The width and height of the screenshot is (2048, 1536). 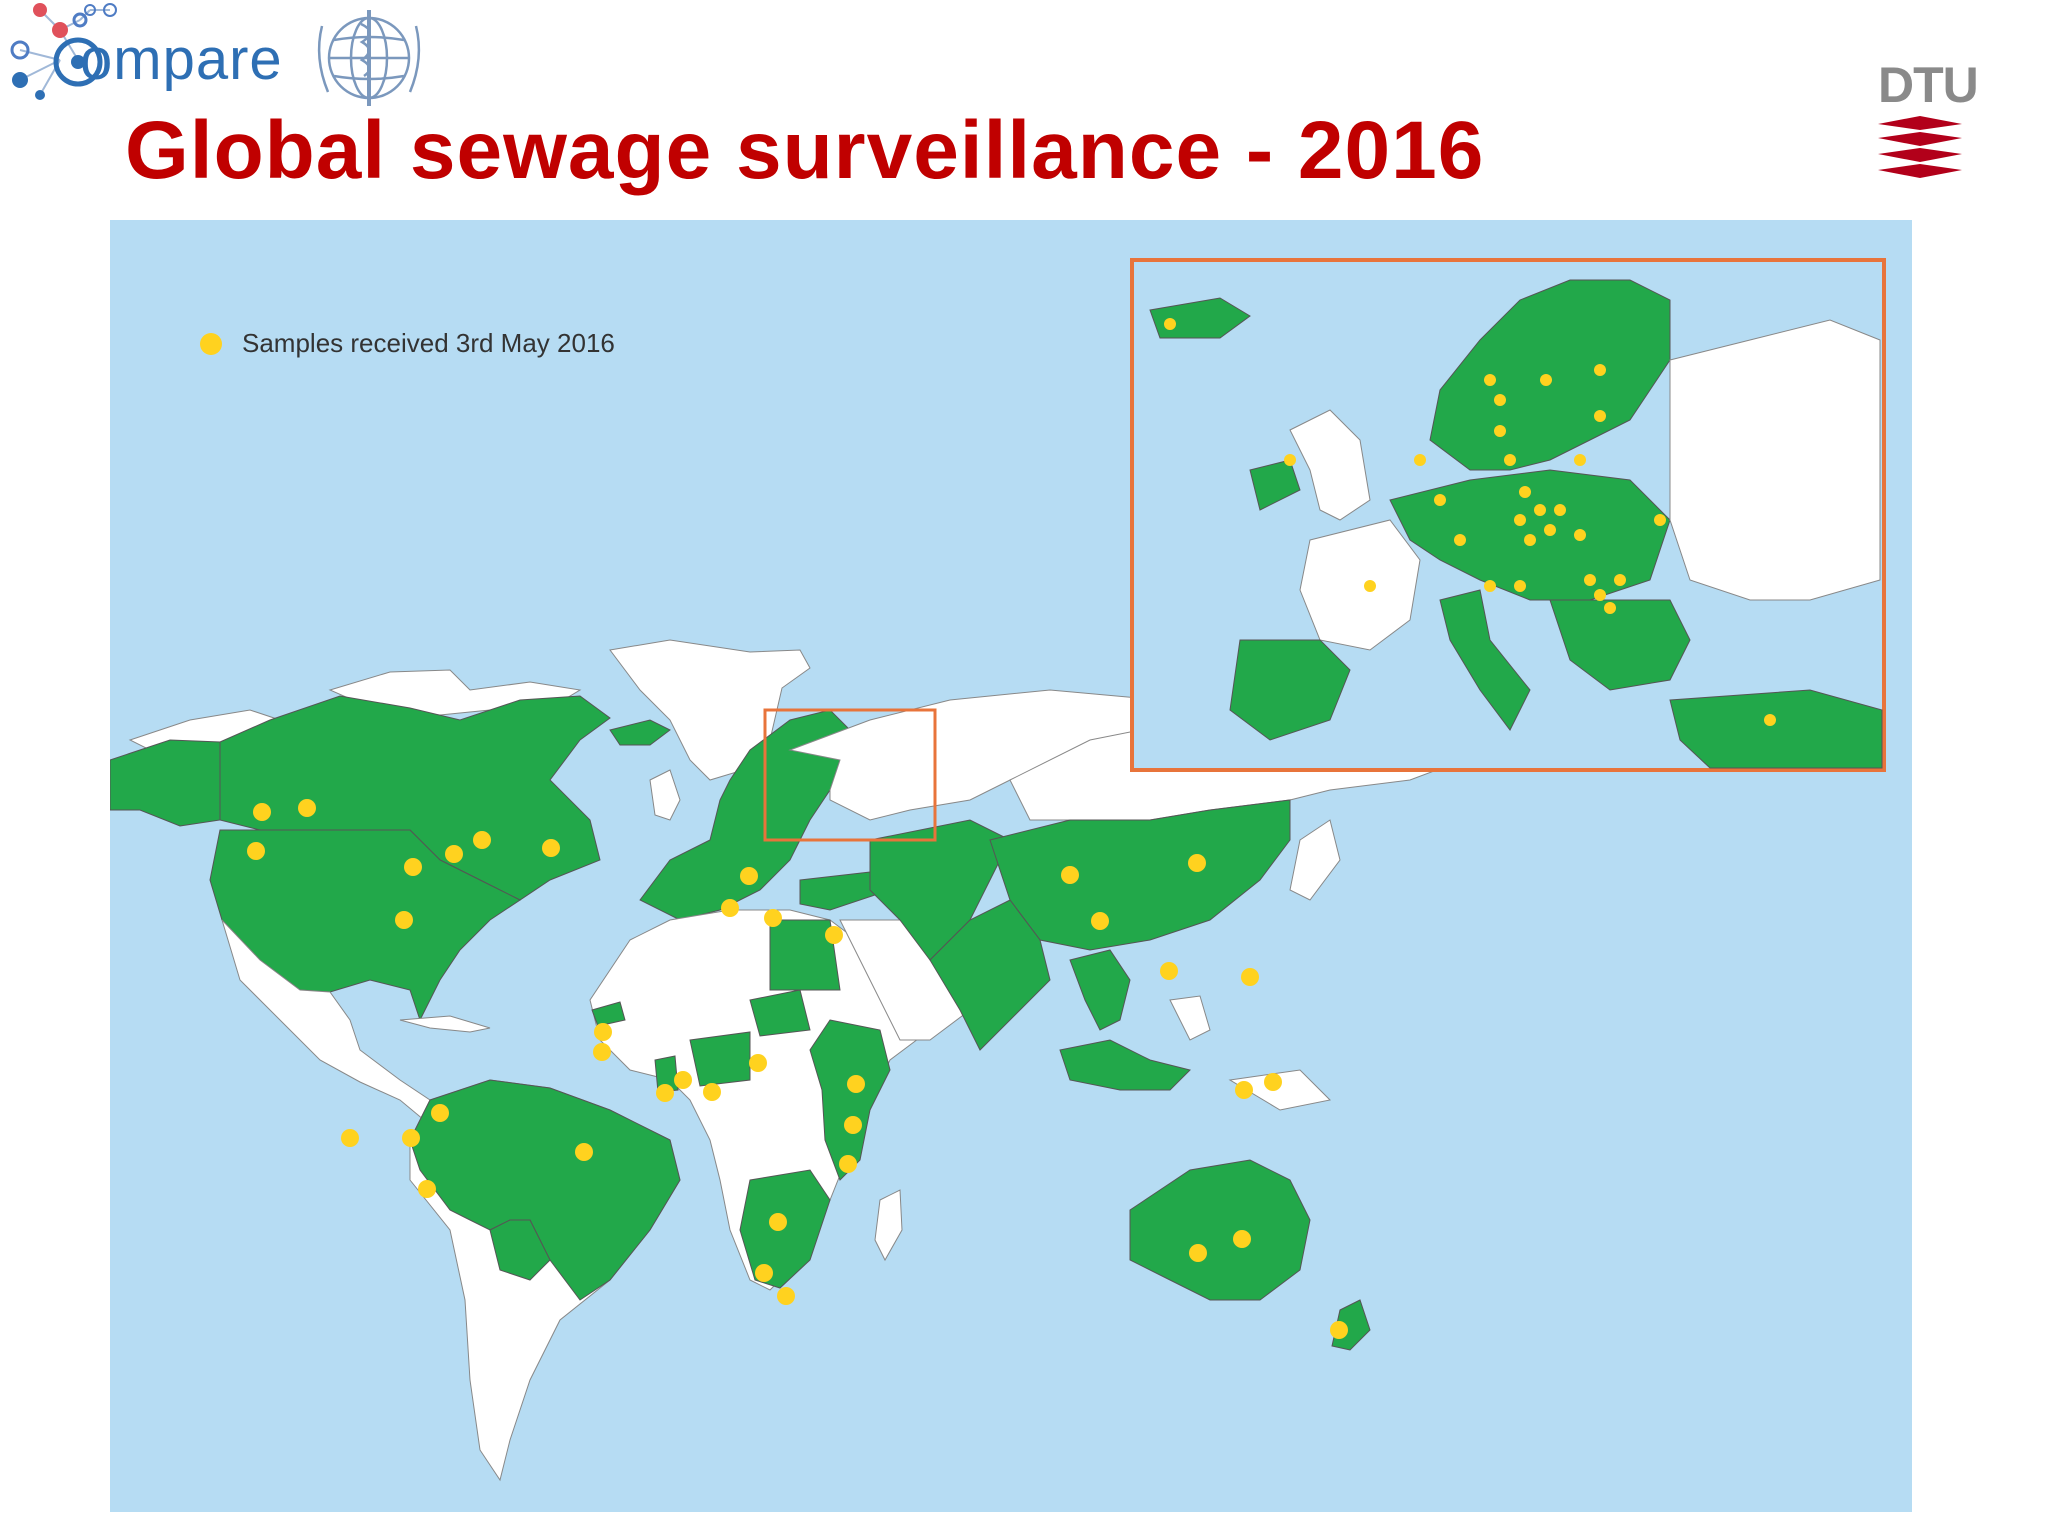 I want to click on alaska, so click(x=165, y=783).